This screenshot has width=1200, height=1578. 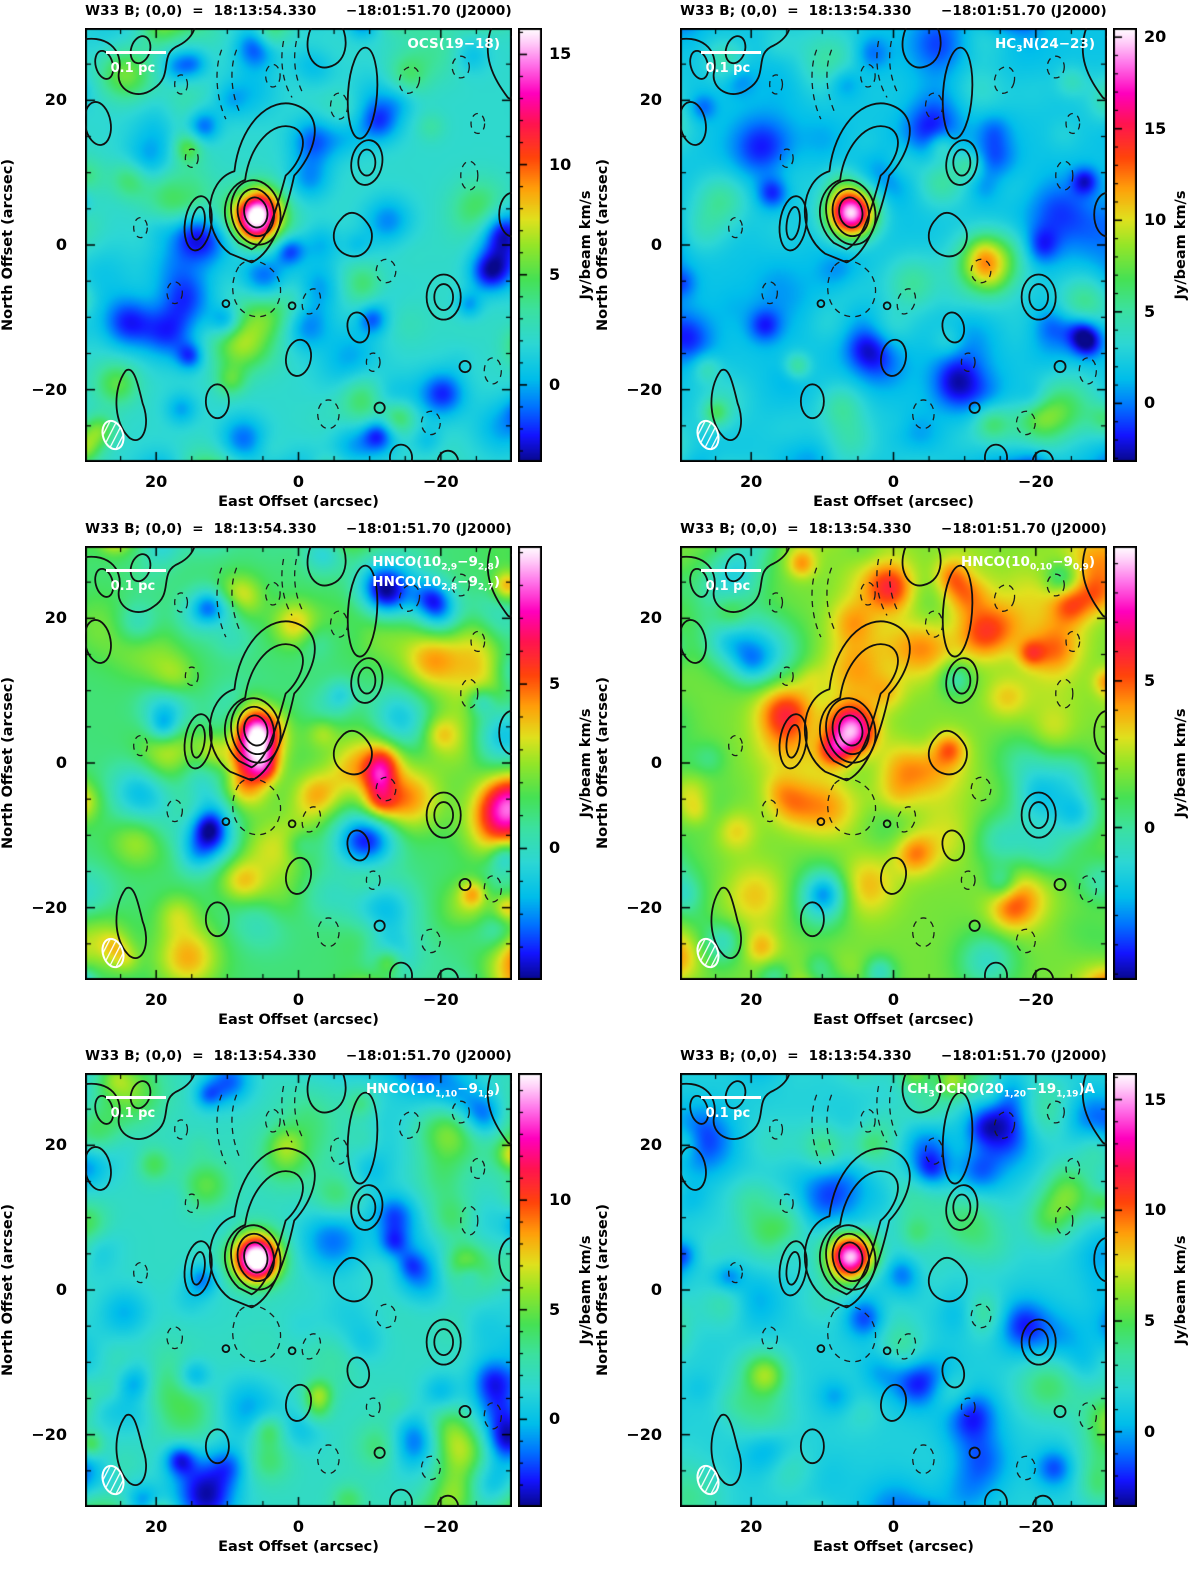 I want to click on line-label: HNCO(101,10−91,9), so click(x=433, y=1090).